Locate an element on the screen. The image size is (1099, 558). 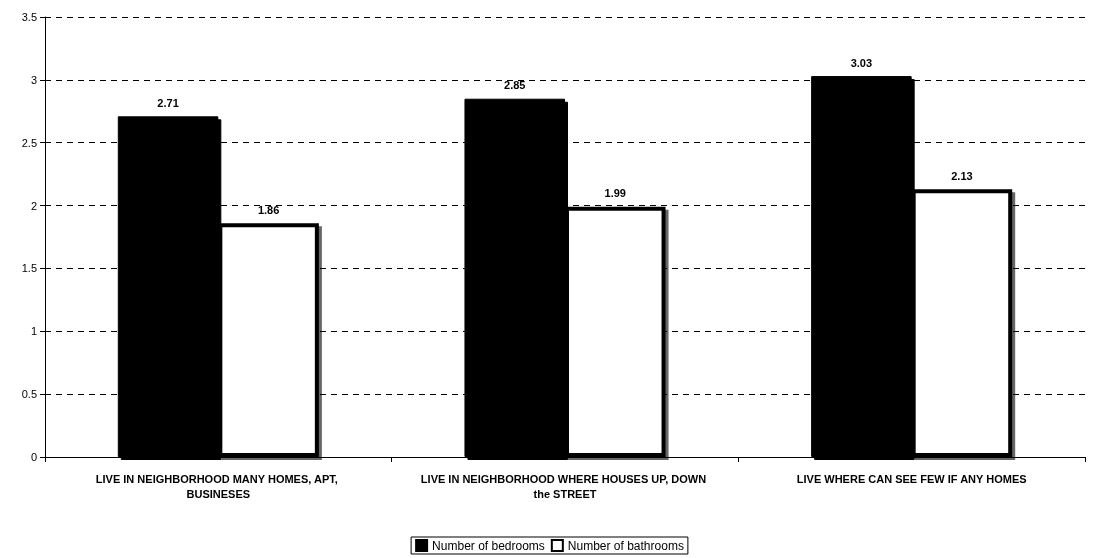
x-tick-label: LIVE IN NEIGHBORHOOD MANY HOMES, APT, BUSINESES is located at coordinates (218, 486).